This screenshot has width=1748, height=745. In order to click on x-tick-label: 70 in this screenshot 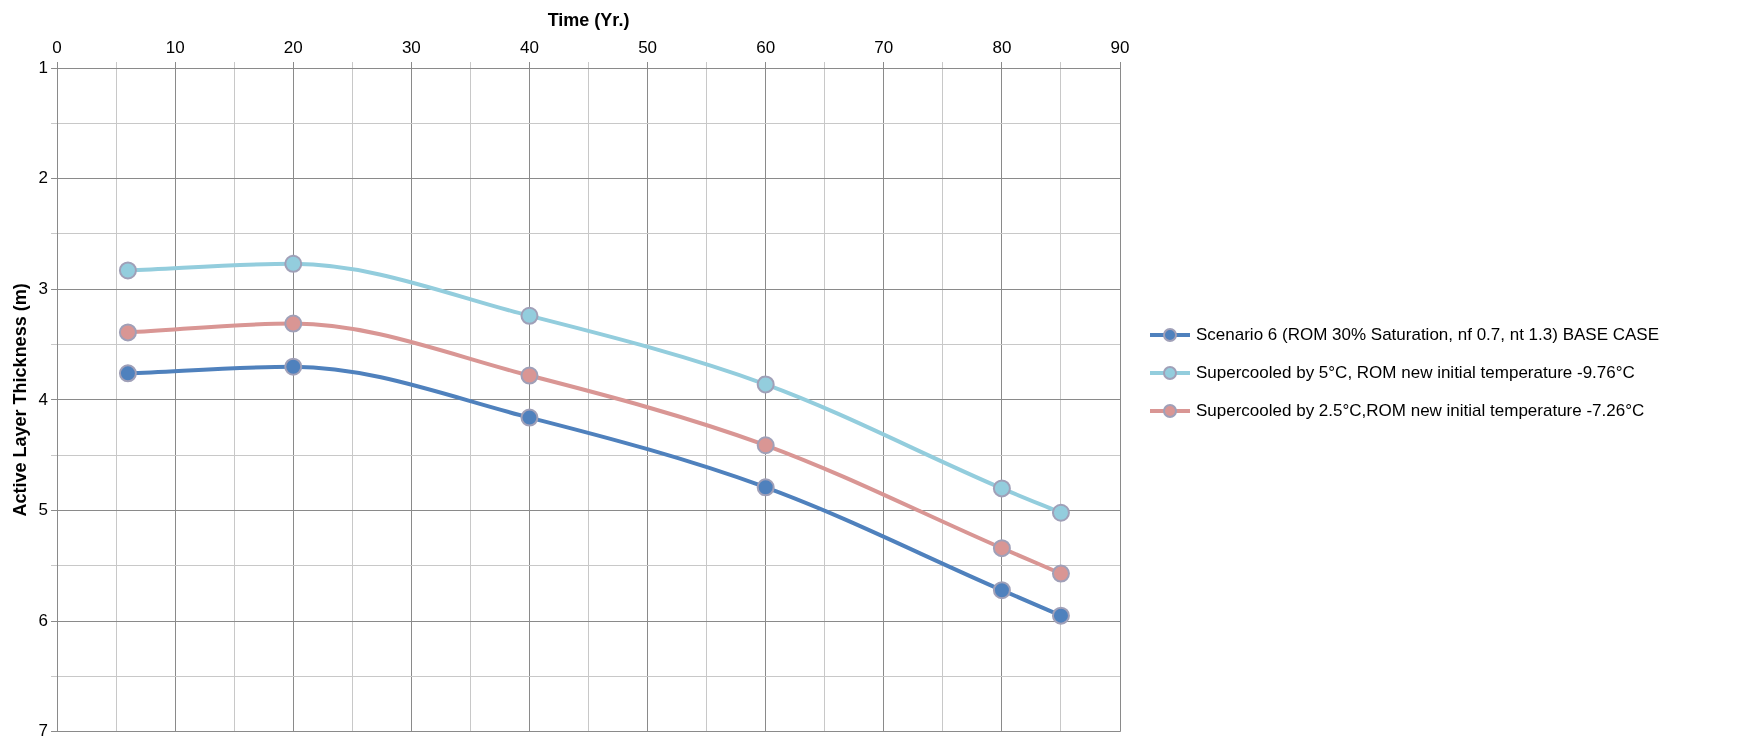, I will do `click(884, 48)`.